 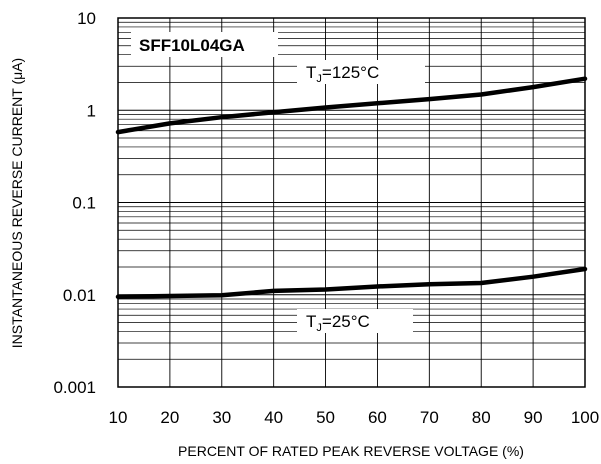 I want to click on y-tick-label: 0.001, so click(x=74, y=387).